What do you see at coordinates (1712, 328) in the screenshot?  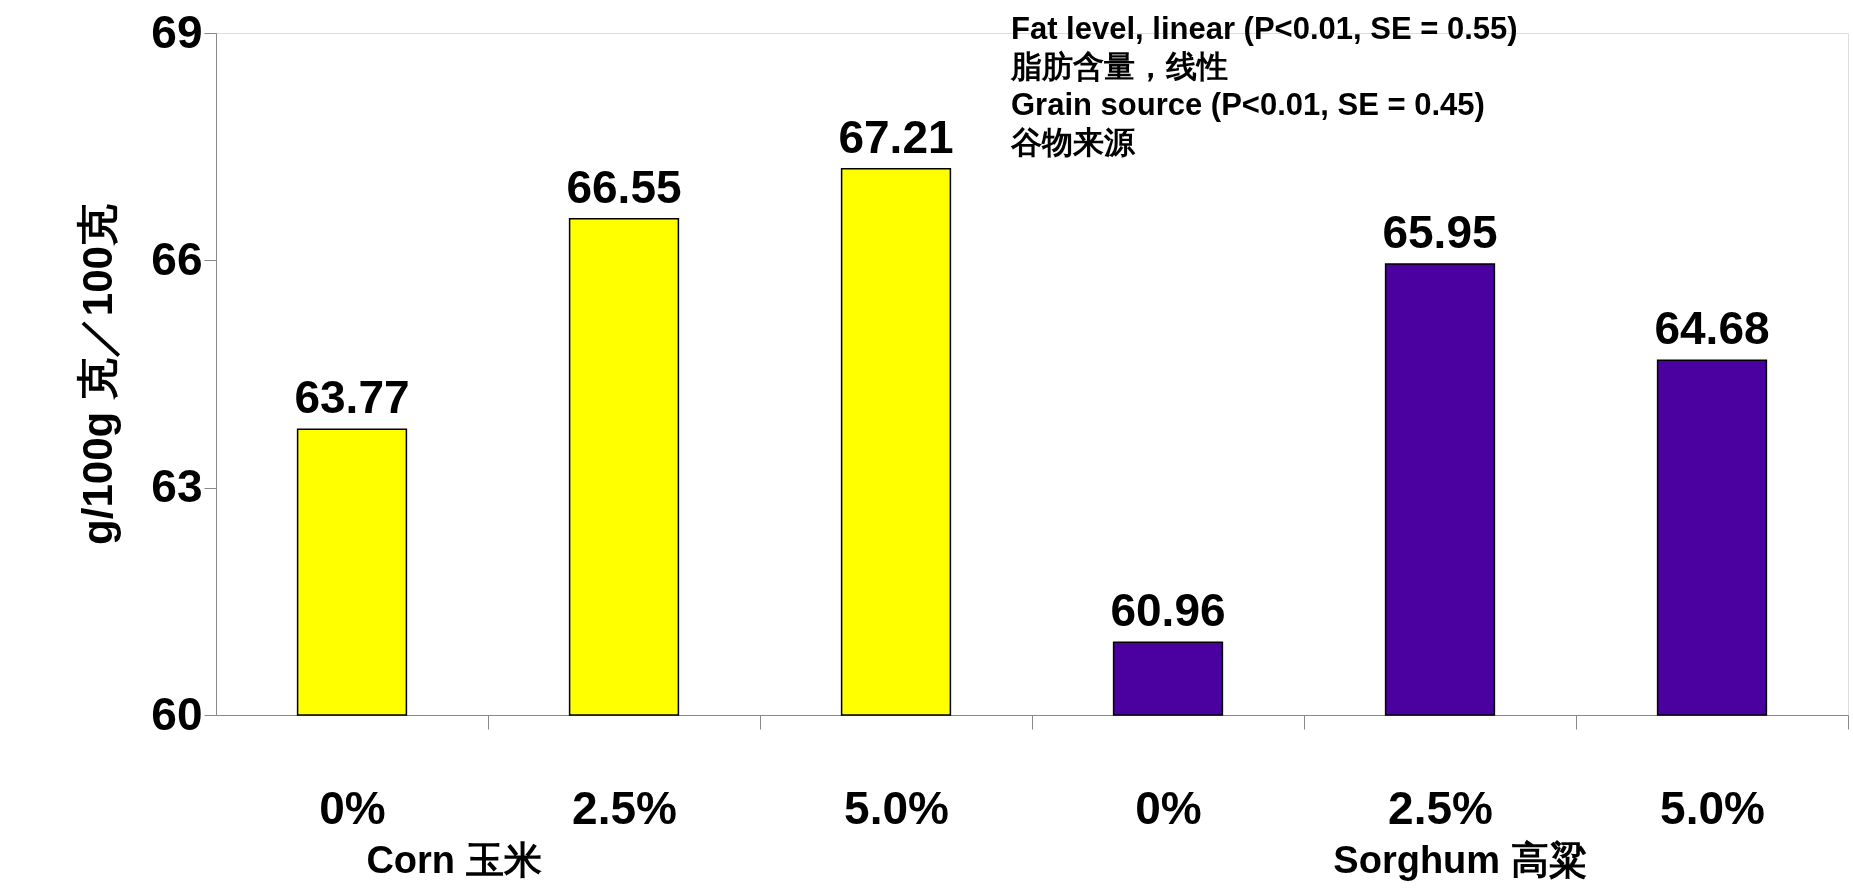 I see `data-label: 64.68` at bounding box center [1712, 328].